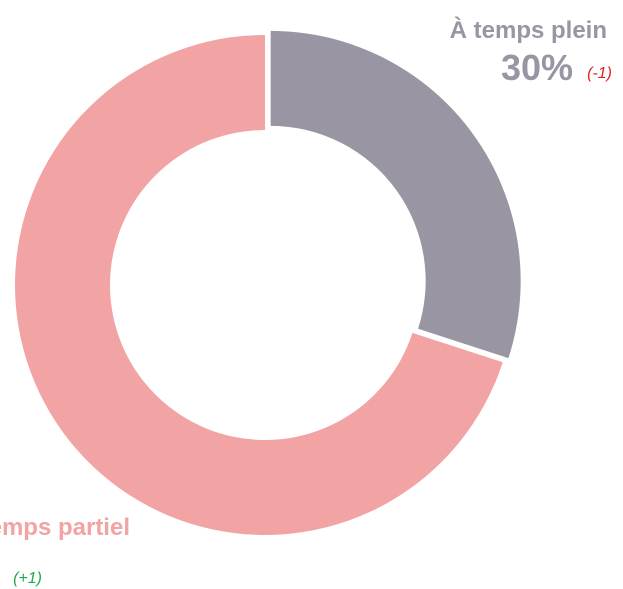 The width and height of the screenshot is (623, 589). What do you see at coordinates (537, 67) in the screenshot?
I see `segment-value: 30%` at bounding box center [537, 67].